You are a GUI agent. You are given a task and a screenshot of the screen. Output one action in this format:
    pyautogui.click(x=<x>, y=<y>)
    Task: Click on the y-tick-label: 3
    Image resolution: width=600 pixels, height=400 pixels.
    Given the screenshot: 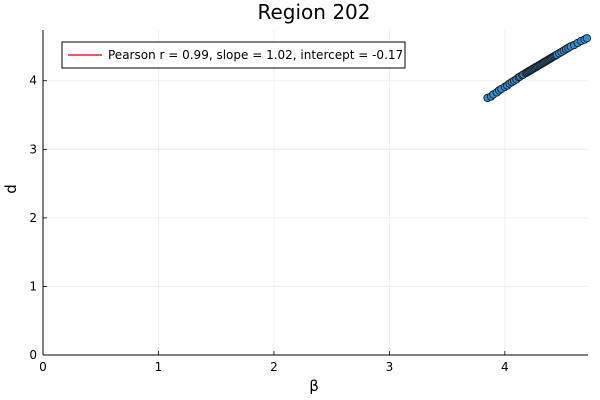 What is the action you would take?
    pyautogui.click(x=33, y=149)
    